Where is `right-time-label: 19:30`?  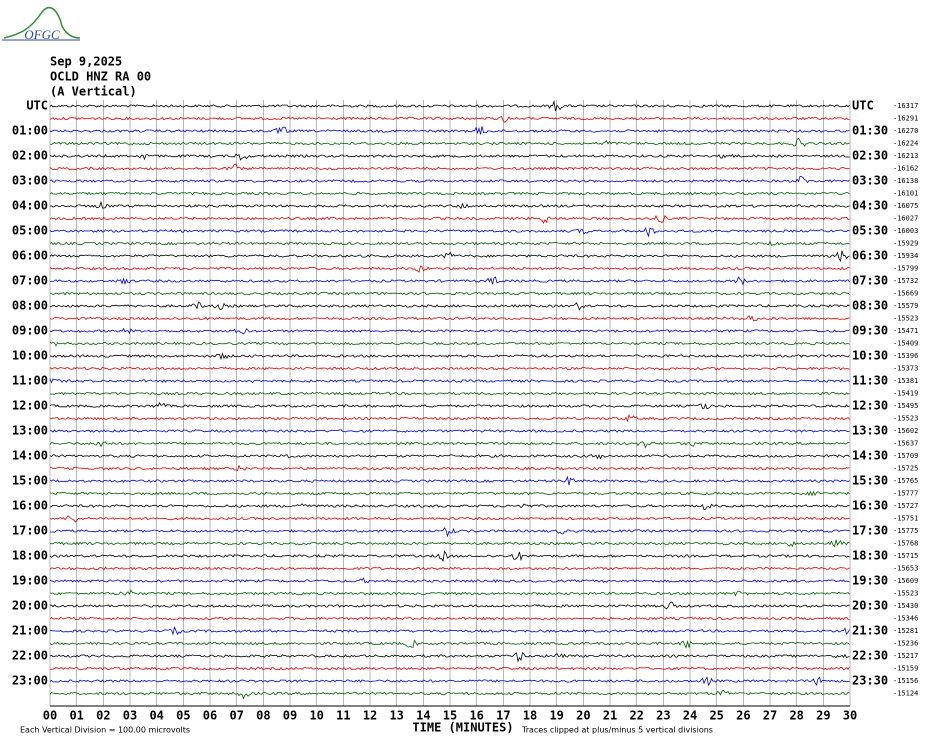
right-time-label: 19:30 is located at coordinates (870, 581).